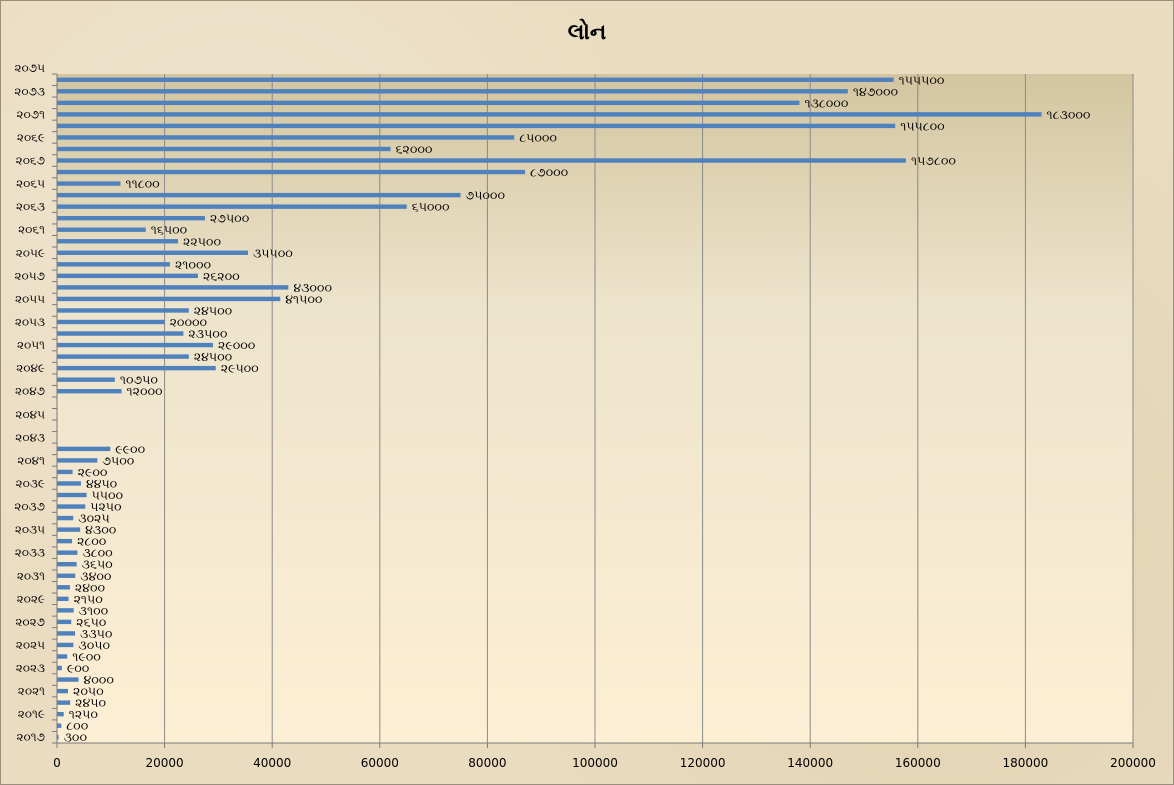 The height and width of the screenshot is (785, 1174). Describe the element at coordinates (90, 587) in the screenshot. I see `data-label: ૨૪૦૦` at that location.